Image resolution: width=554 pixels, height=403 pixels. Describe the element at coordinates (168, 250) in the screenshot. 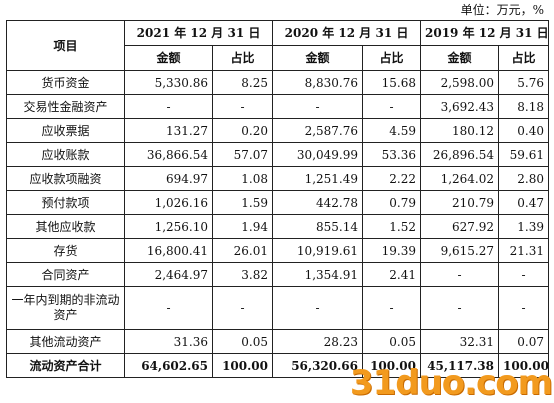

I see `amount-cell: 16,800.41` at that location.